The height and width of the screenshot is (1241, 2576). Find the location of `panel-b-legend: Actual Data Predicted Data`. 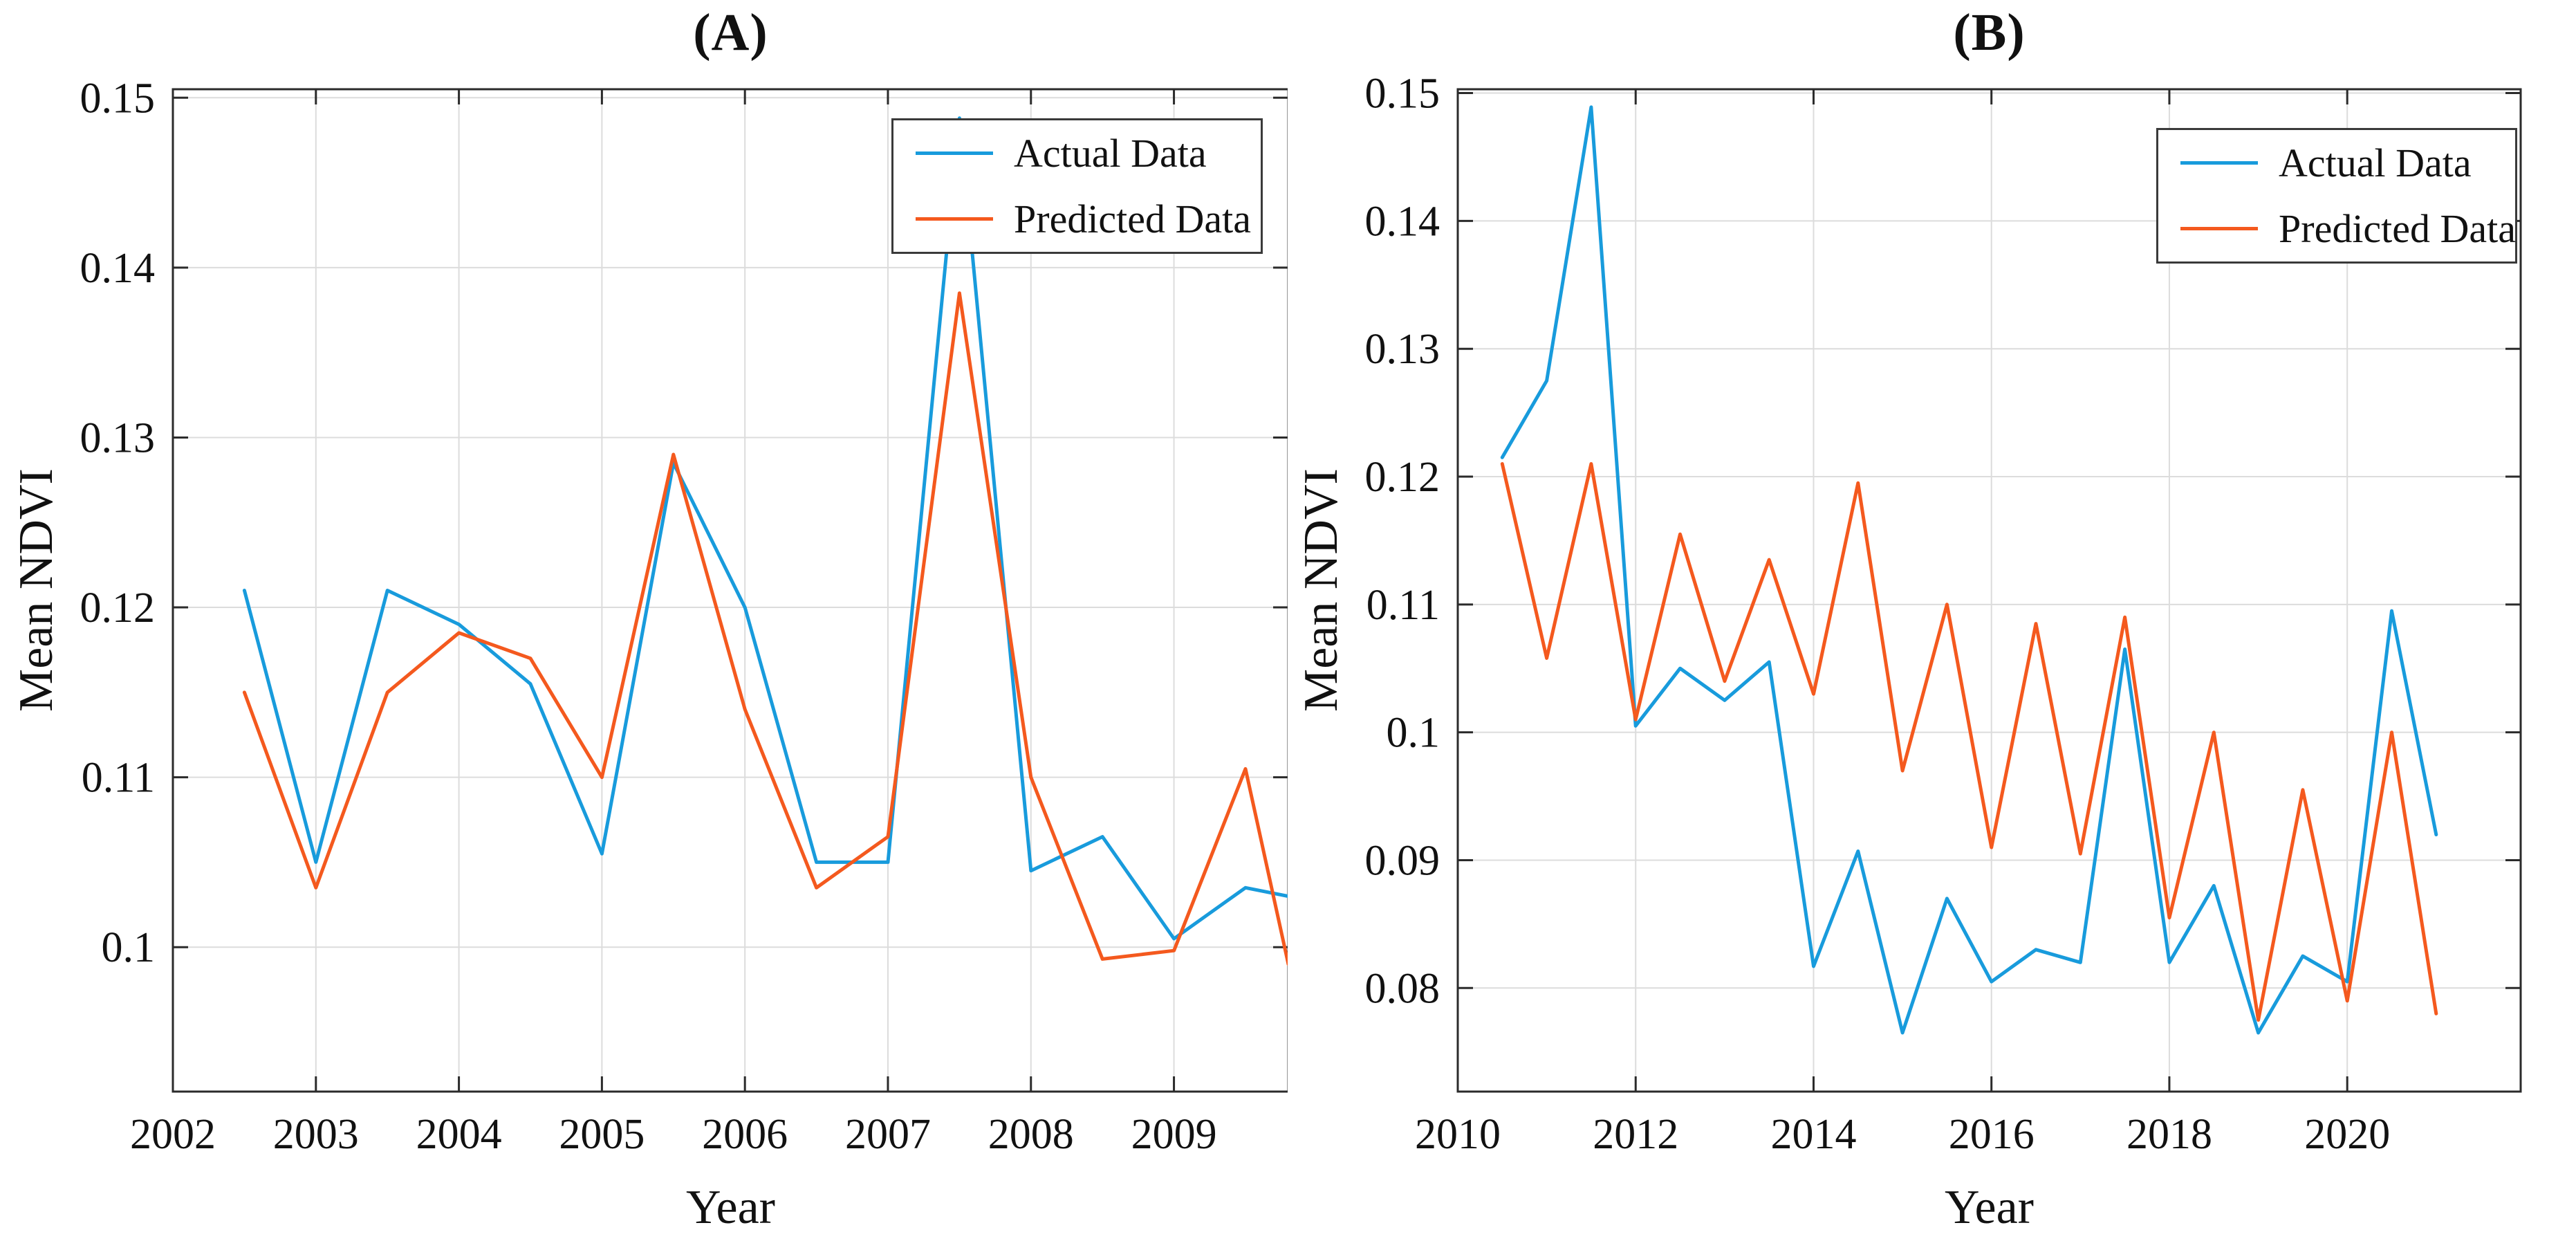

panel-b-legend: Actual Data Predicted Data is located at coordinates (2337, 196).